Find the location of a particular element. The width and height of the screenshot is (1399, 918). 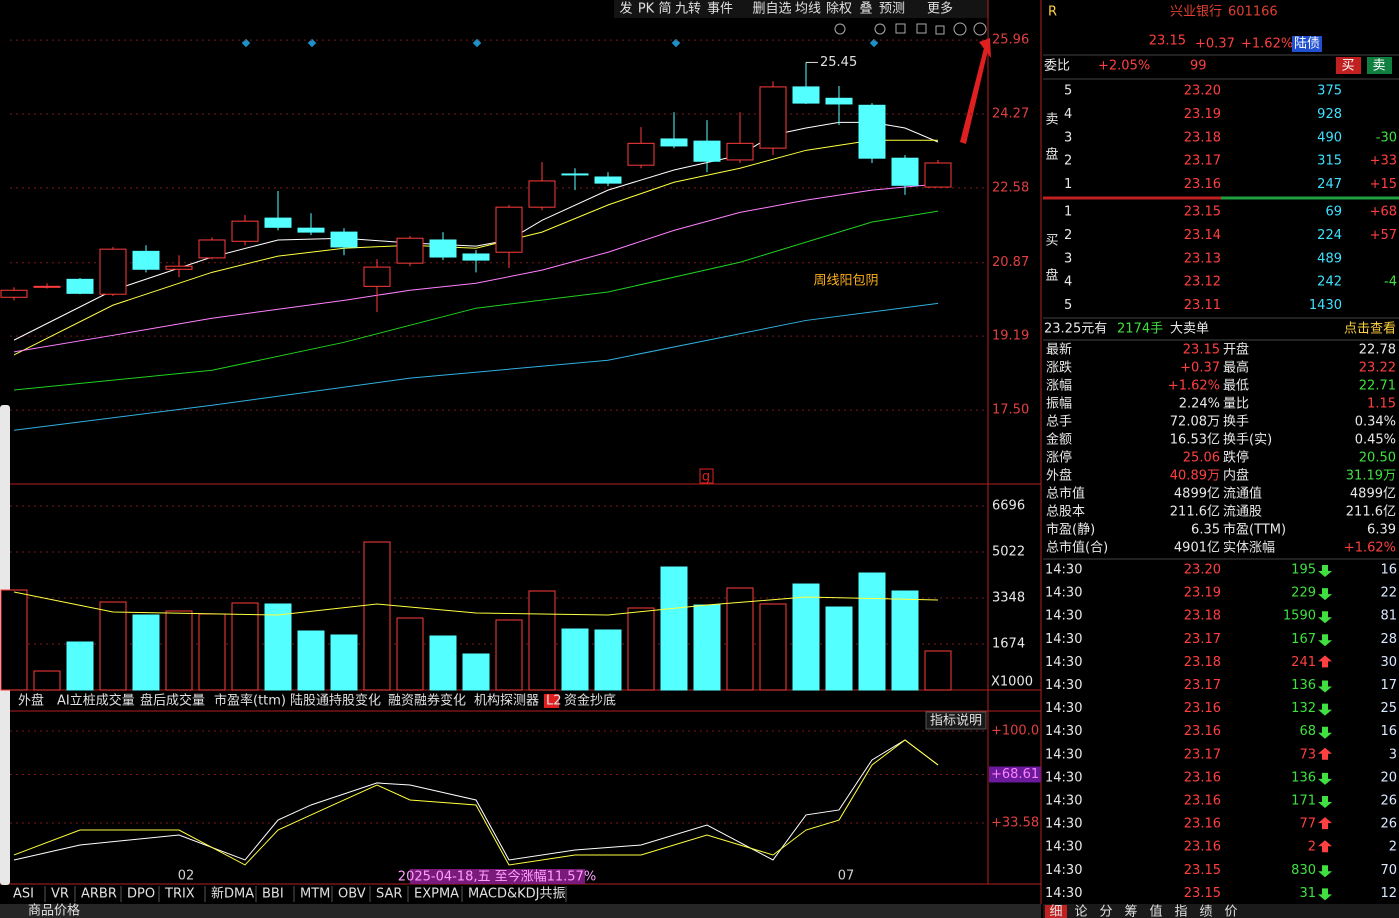

stat-label: 涨幅 is located at coordinates (1059, 386).